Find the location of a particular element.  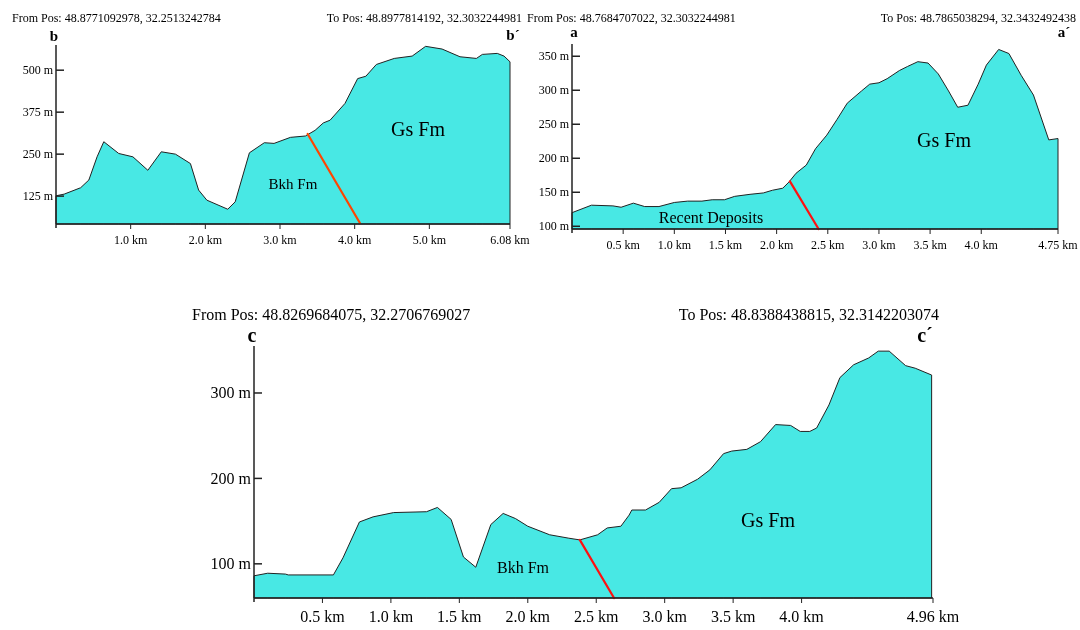

annotation: Recent Deposits is located at coordinates (711, 217).